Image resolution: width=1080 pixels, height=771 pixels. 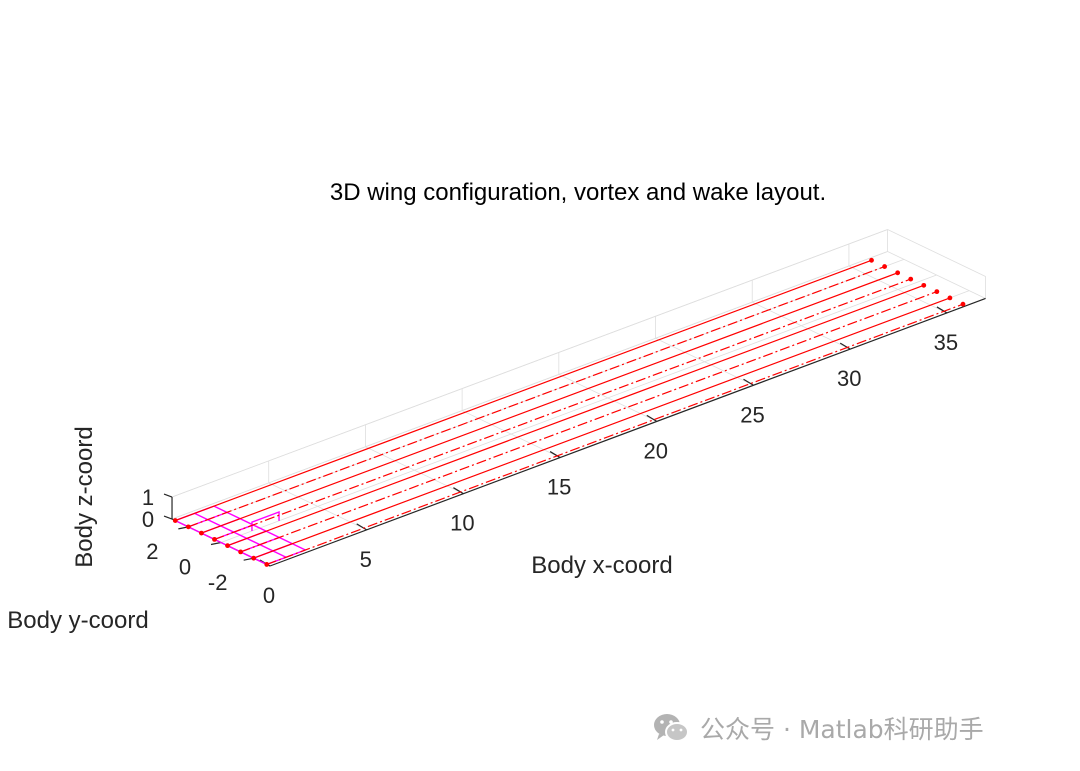 I want to click on y-tick-label: 2, so click(x=152, y=551).